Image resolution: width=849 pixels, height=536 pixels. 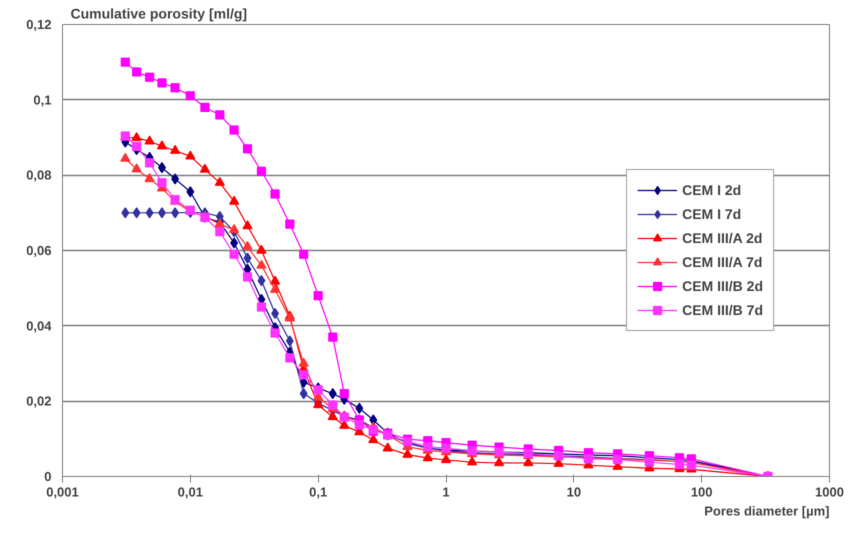 I want to click on x-axis-title: Pores diameter [µm], so click(x=767, y=511).